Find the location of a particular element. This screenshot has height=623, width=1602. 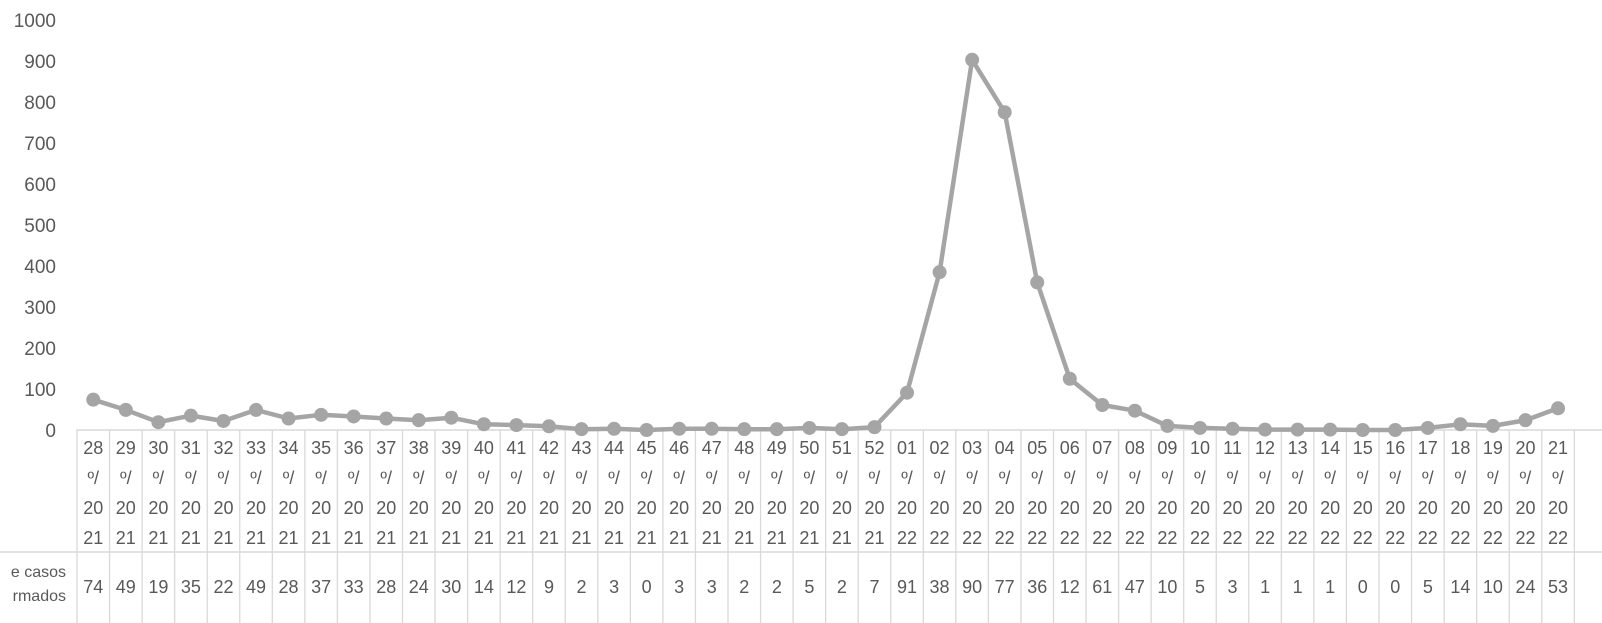

x-category-label: 48 º/20 21 is located at coordinates (744, 493).